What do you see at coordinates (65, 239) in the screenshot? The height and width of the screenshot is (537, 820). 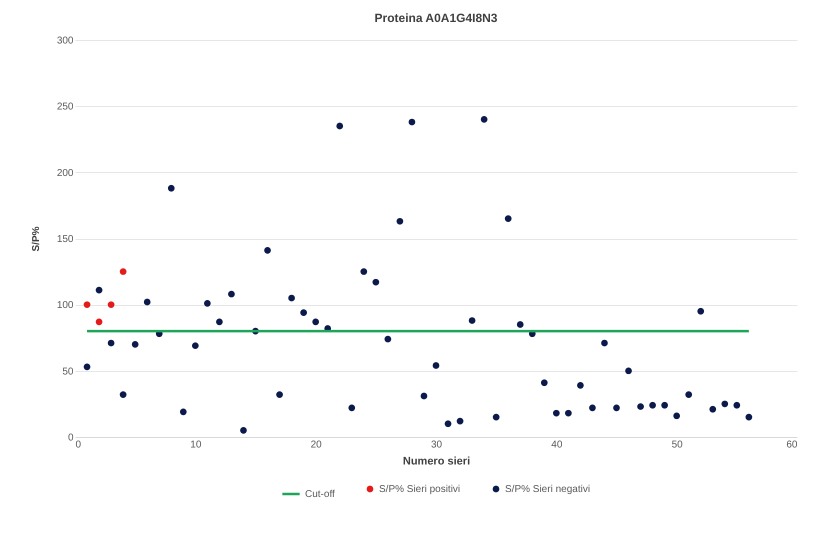 I see `y-tick-label: 150` at bounding box center [65, 239].